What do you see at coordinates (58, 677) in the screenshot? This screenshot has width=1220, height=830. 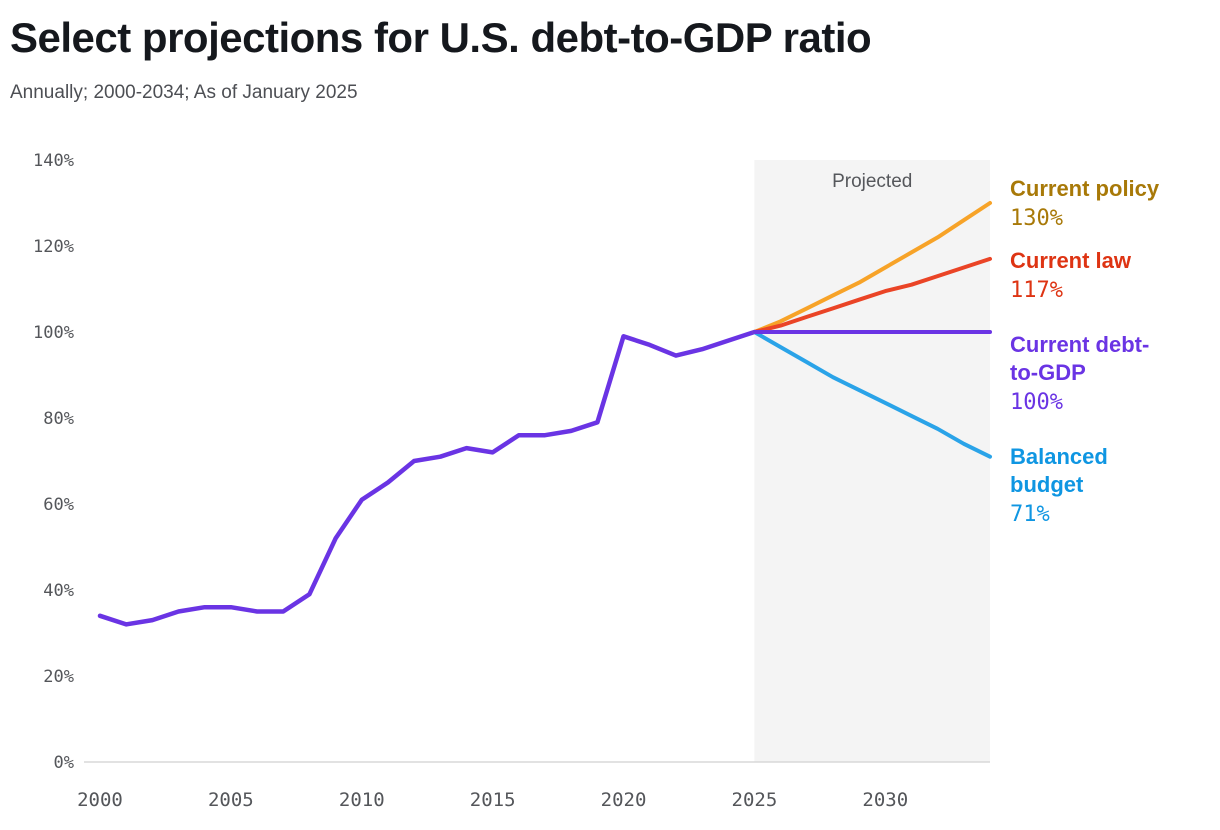 I see `y-tick-label: 20%` at bounding box center [58, 677].